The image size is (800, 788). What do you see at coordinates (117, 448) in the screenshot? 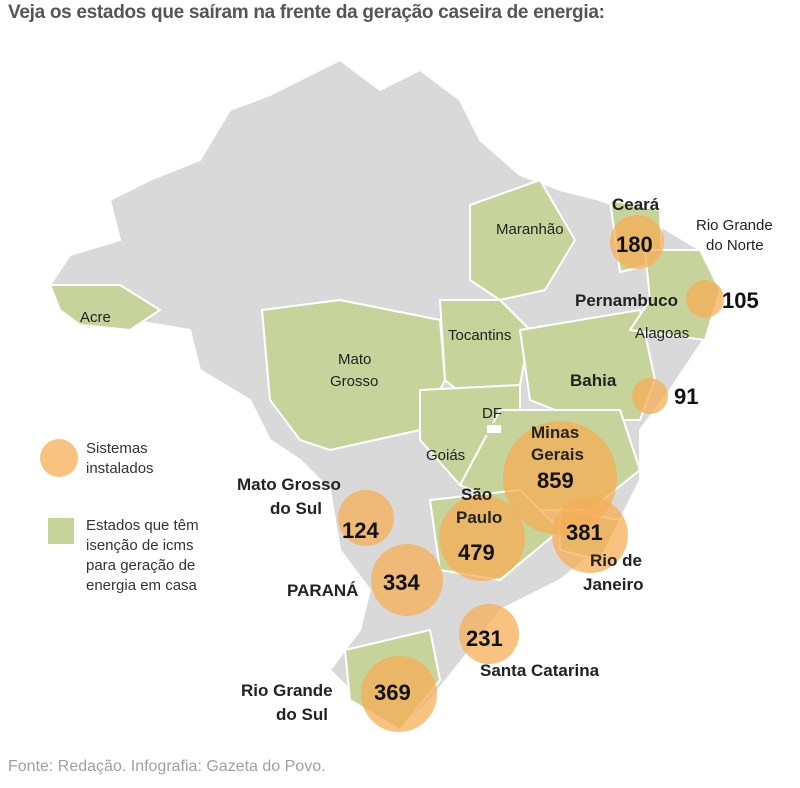
I see `legend-bubble-label-1: Sistemas` at bounding box center [117, 448].